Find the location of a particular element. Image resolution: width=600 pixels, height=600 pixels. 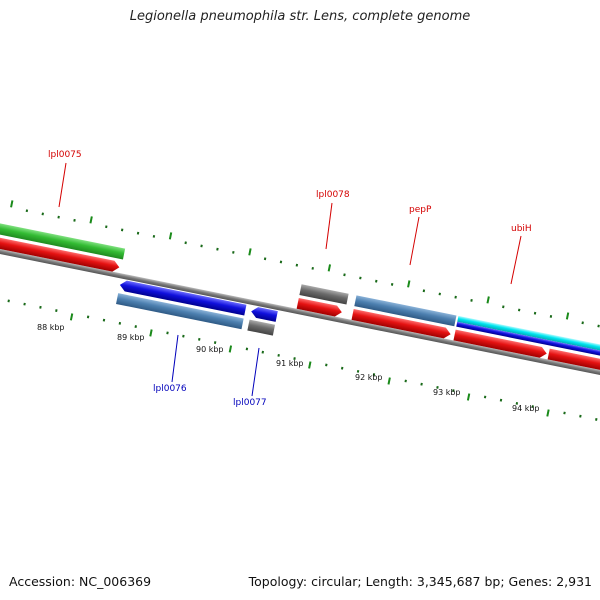

gene-feature-blue is located at coordinates (528, 341).